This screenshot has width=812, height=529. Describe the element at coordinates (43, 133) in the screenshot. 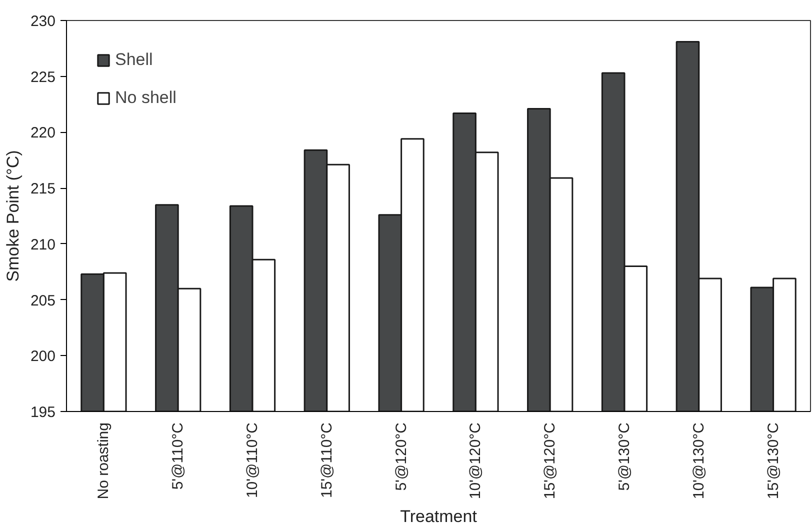

I see `y-tick-label: 220` at that location.